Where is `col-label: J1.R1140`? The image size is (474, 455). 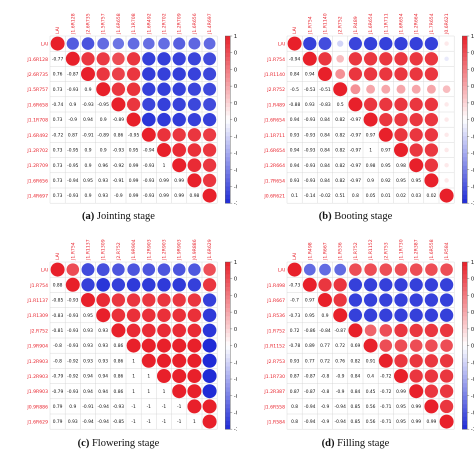 col-label: J1.R1140 is located at coordinates (326, 24).